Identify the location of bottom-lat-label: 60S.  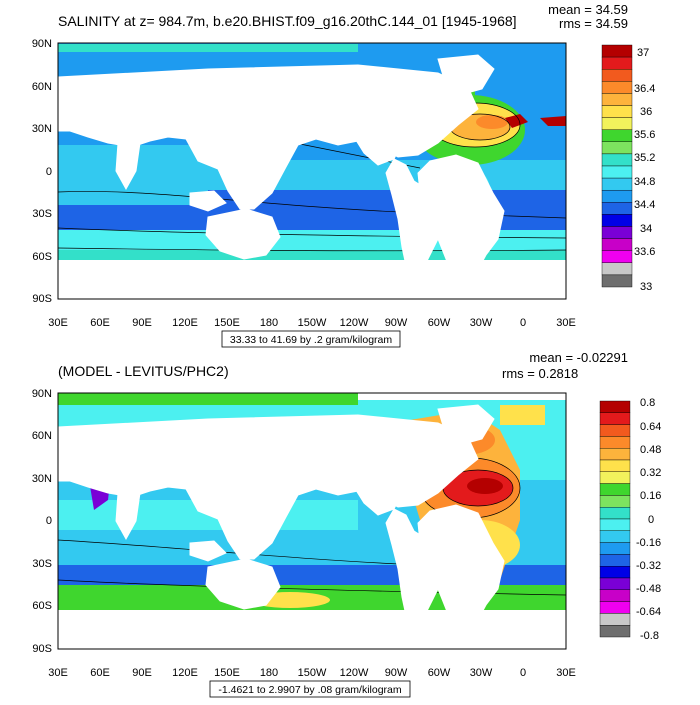
(42, 606).